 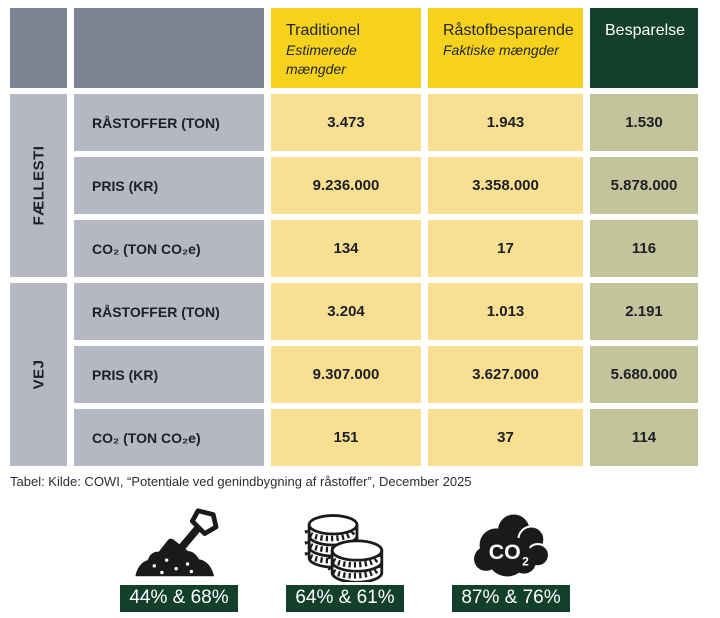 I want to click on co2-cloud-icon: CO 2, so click(x=511, y=544).